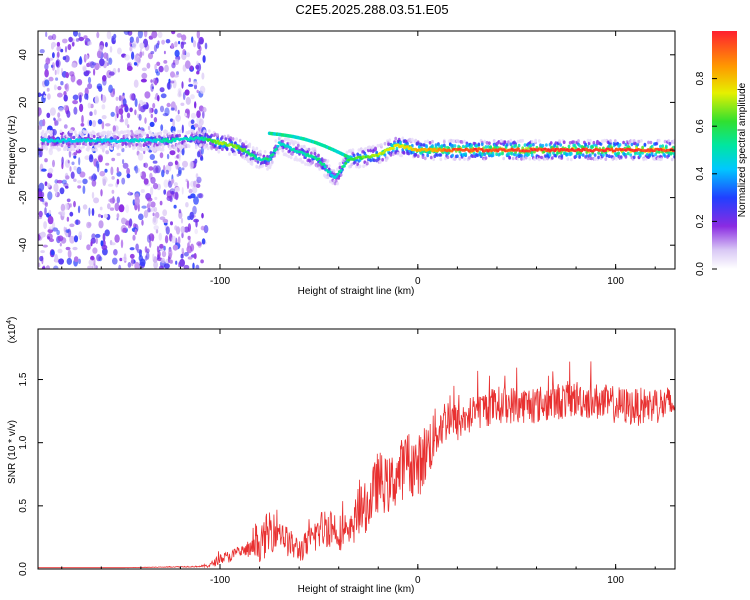 The image size is (750, 600). What do you see at coordinates (23, 245) in the screenshot?
I see `spectrogram-y-tick-label: -40` at bounding box center [23, 245].